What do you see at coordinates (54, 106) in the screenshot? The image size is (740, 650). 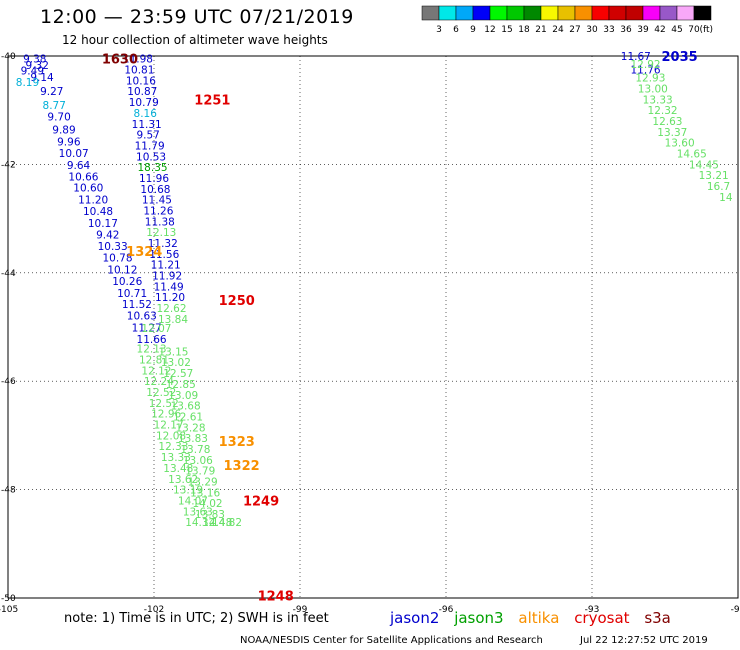 I see `wave-height-label: 8.77` at bounding box center [54, 106].